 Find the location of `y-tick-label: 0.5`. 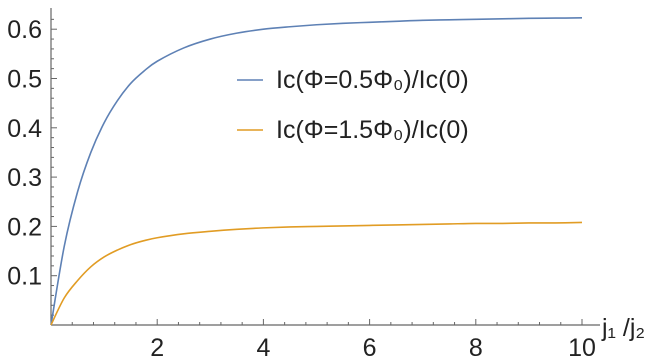

y-tick-label: 0.5 is located at coordinates (24, 80).